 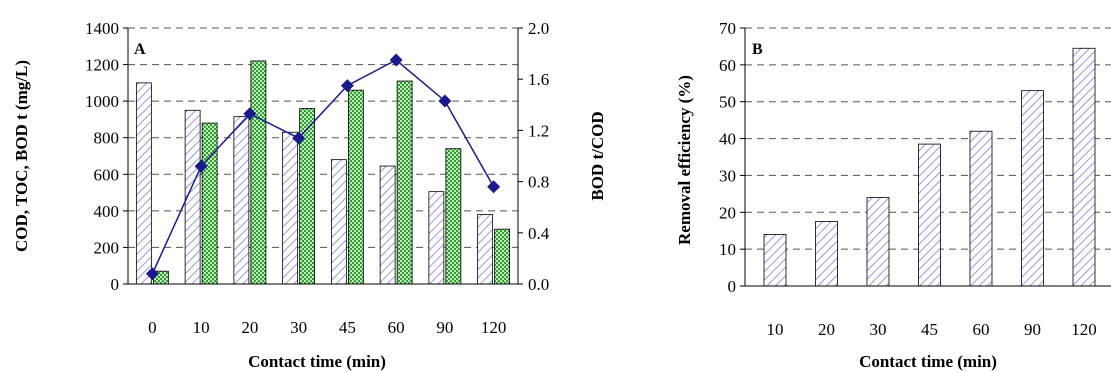 I want to click on chart-a-x-axis-label: Contact time (min), so click(x=317, y=361).